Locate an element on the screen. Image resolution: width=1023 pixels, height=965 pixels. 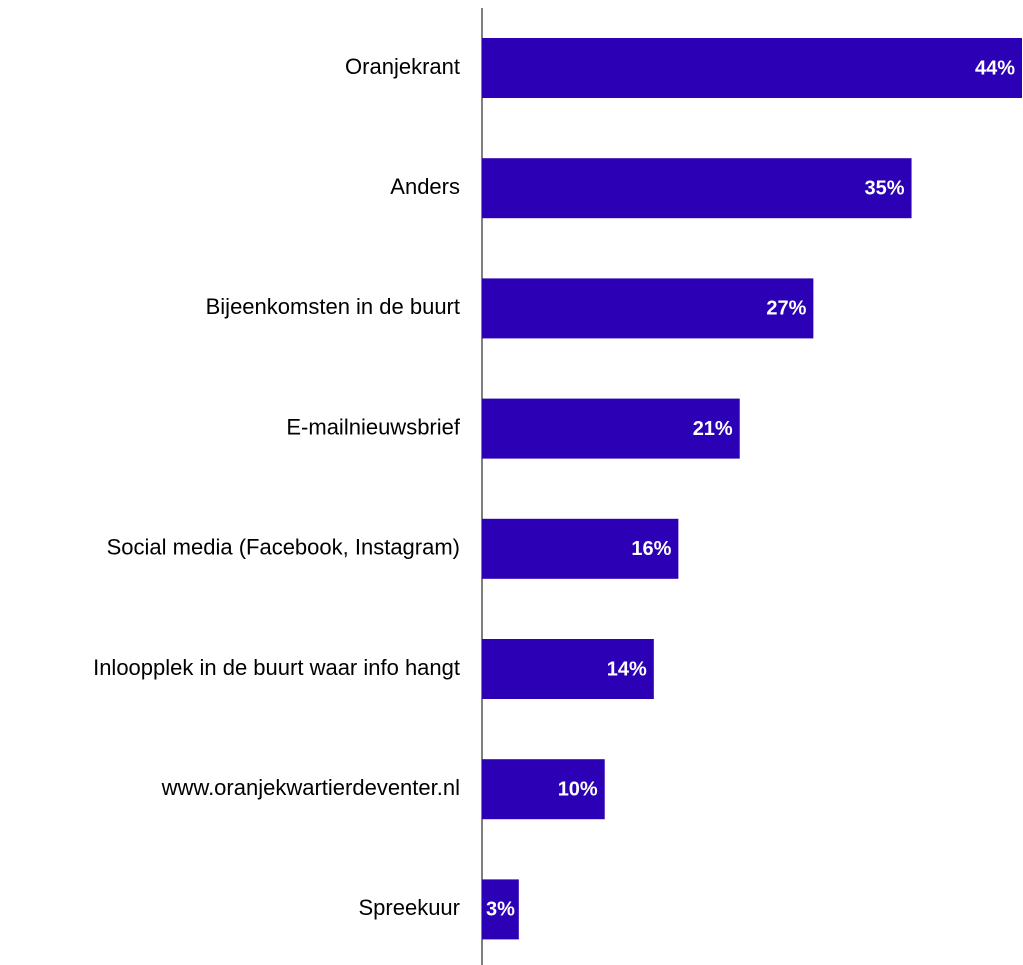
category-label: Bijeenkomsten in de buurt is located at coordinates (333, 306).